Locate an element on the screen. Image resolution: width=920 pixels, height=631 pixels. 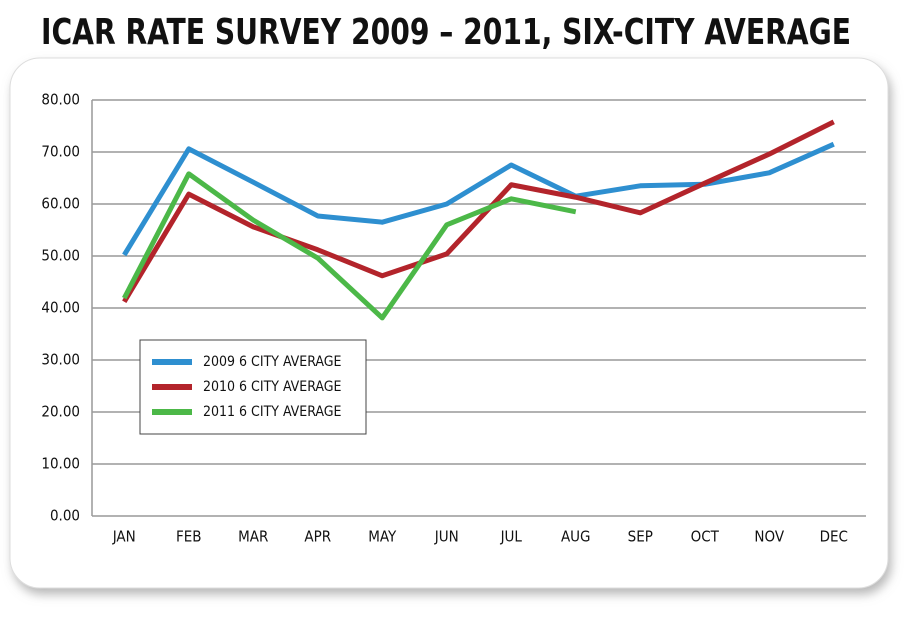
x-tick-label: DEC is located at coordinates (834, 537).